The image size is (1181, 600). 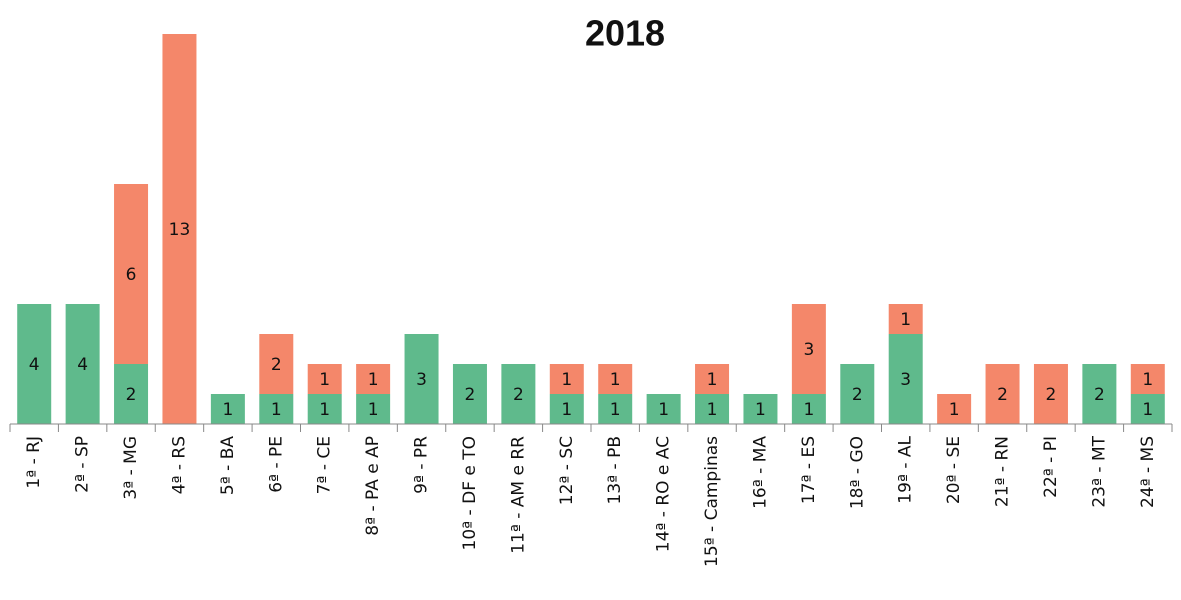 What do you see at coordinates (276, 464) in the screenshot?
I see `x-tick-label: 6ª - PE` at bounding box center [276, 464].